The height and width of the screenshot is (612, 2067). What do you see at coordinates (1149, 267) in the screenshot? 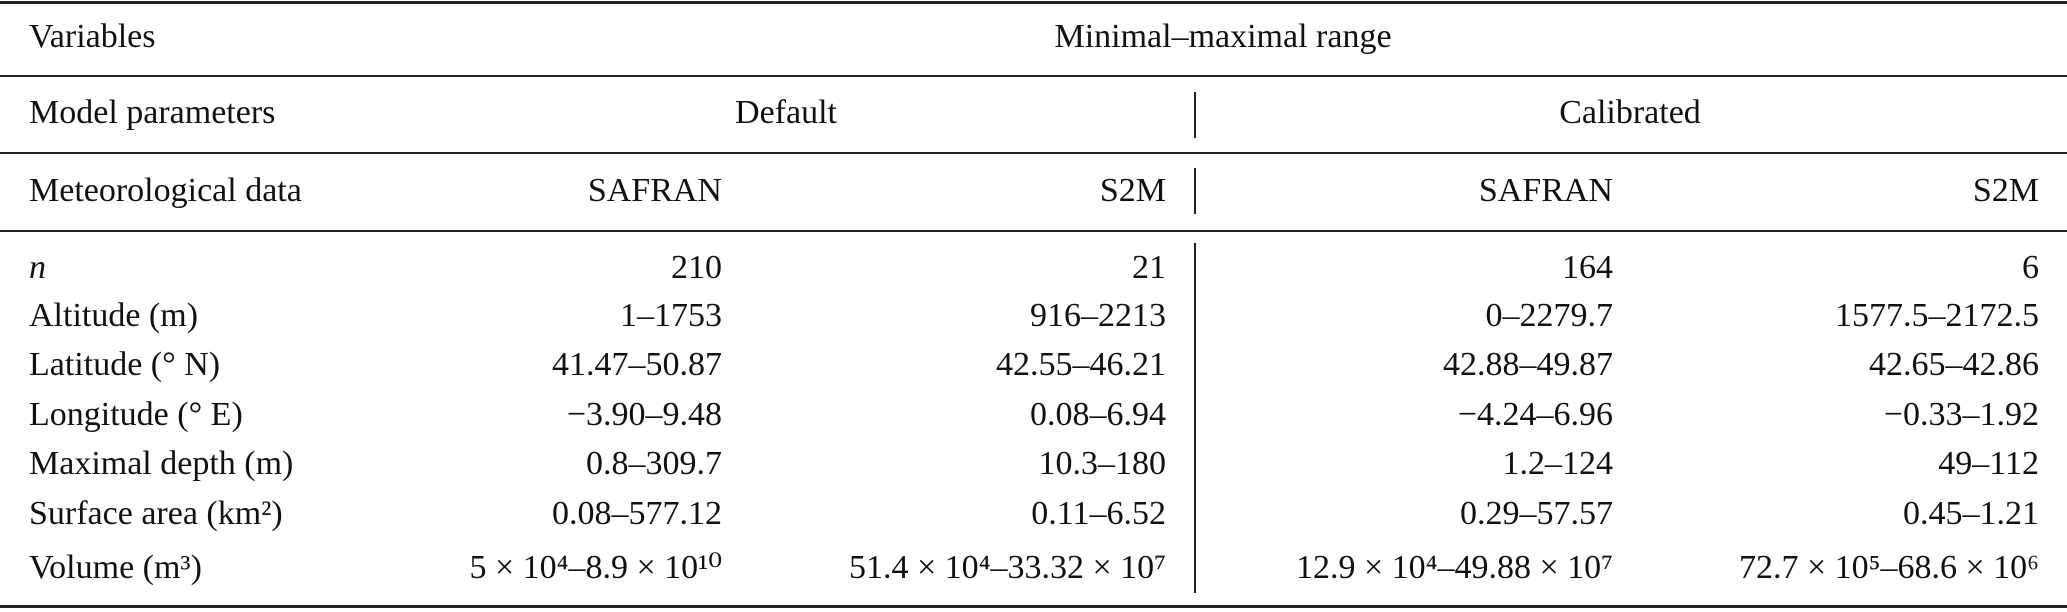
I see `cell: 21` at bounding box center [1149, 267].